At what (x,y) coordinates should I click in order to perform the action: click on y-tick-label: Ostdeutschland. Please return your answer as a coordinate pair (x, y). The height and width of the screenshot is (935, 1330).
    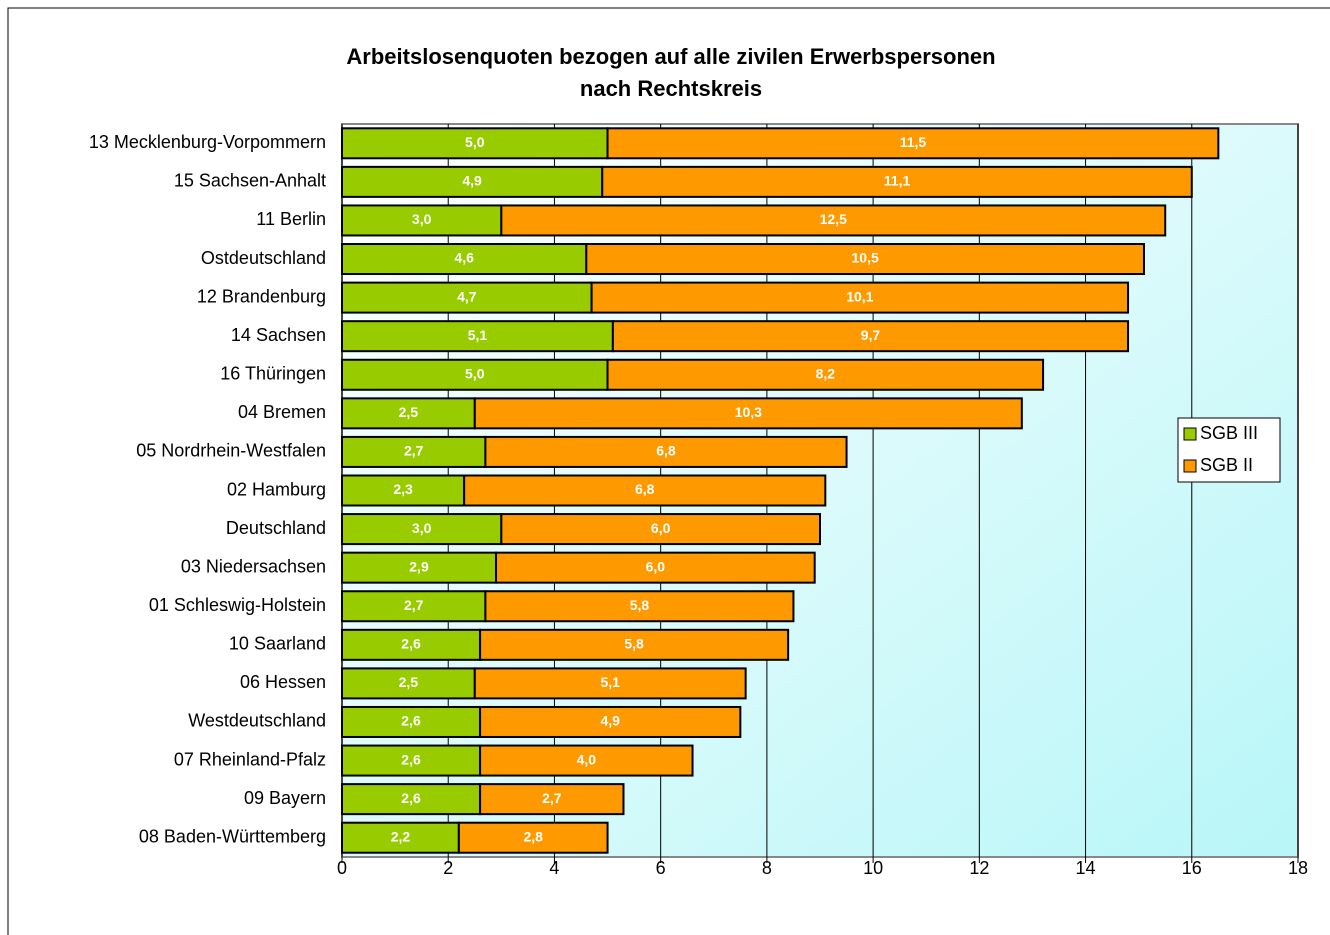
    Looking at the image, I should click on (263, 258).